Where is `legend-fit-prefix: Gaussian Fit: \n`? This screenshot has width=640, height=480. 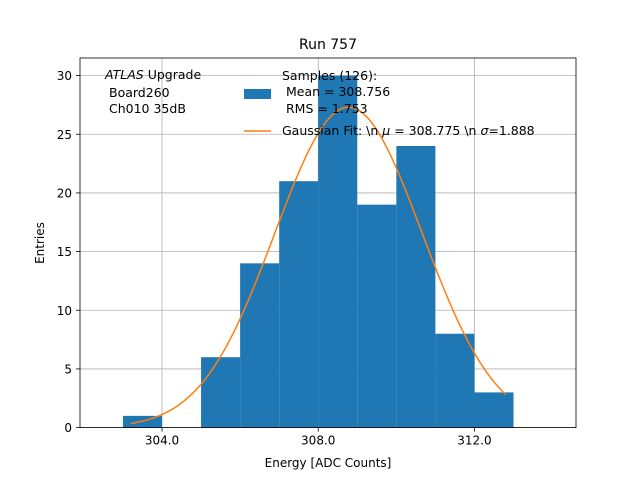 legend-fit-prefix: Gaussian Fit: \n is located at coordinates (332, 130).